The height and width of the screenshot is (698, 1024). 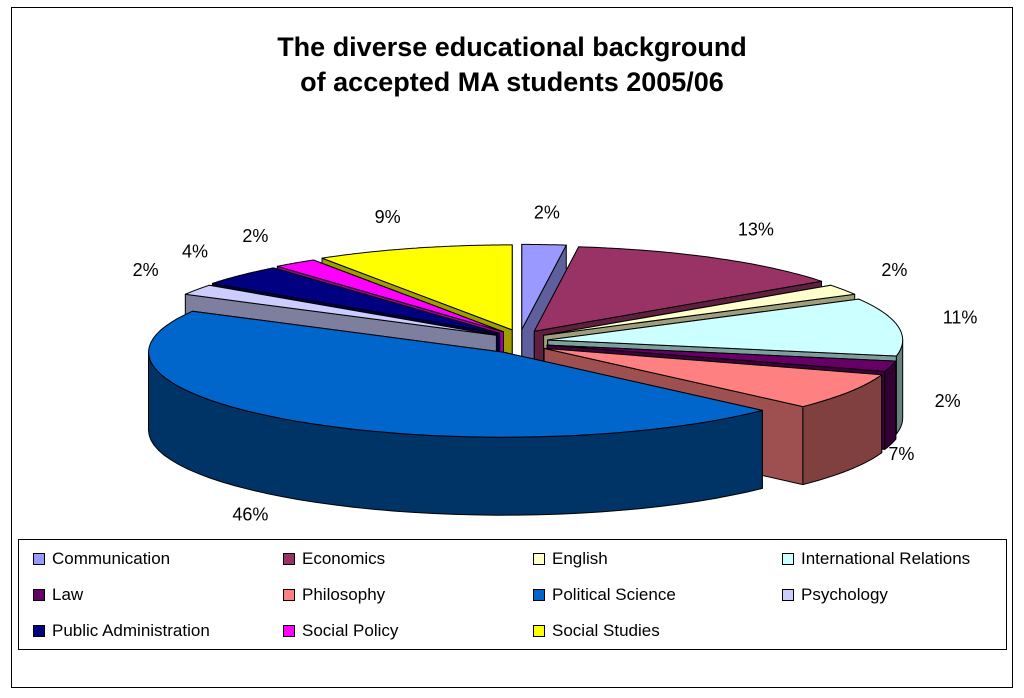 I want to click on legend-item-public-administration: Public Administration, so click(x=121, y=631).